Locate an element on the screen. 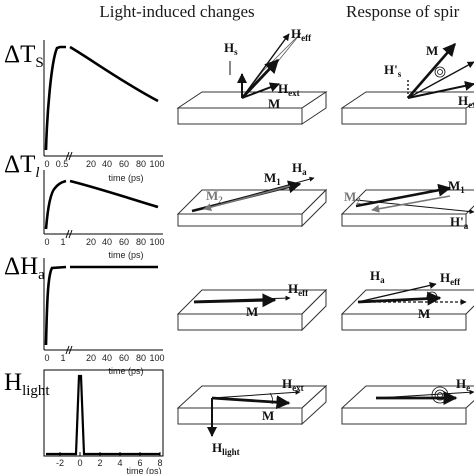 This screenshot has width=474, height=474. label-m1-right: M1 is located at coordinates (456, 186).